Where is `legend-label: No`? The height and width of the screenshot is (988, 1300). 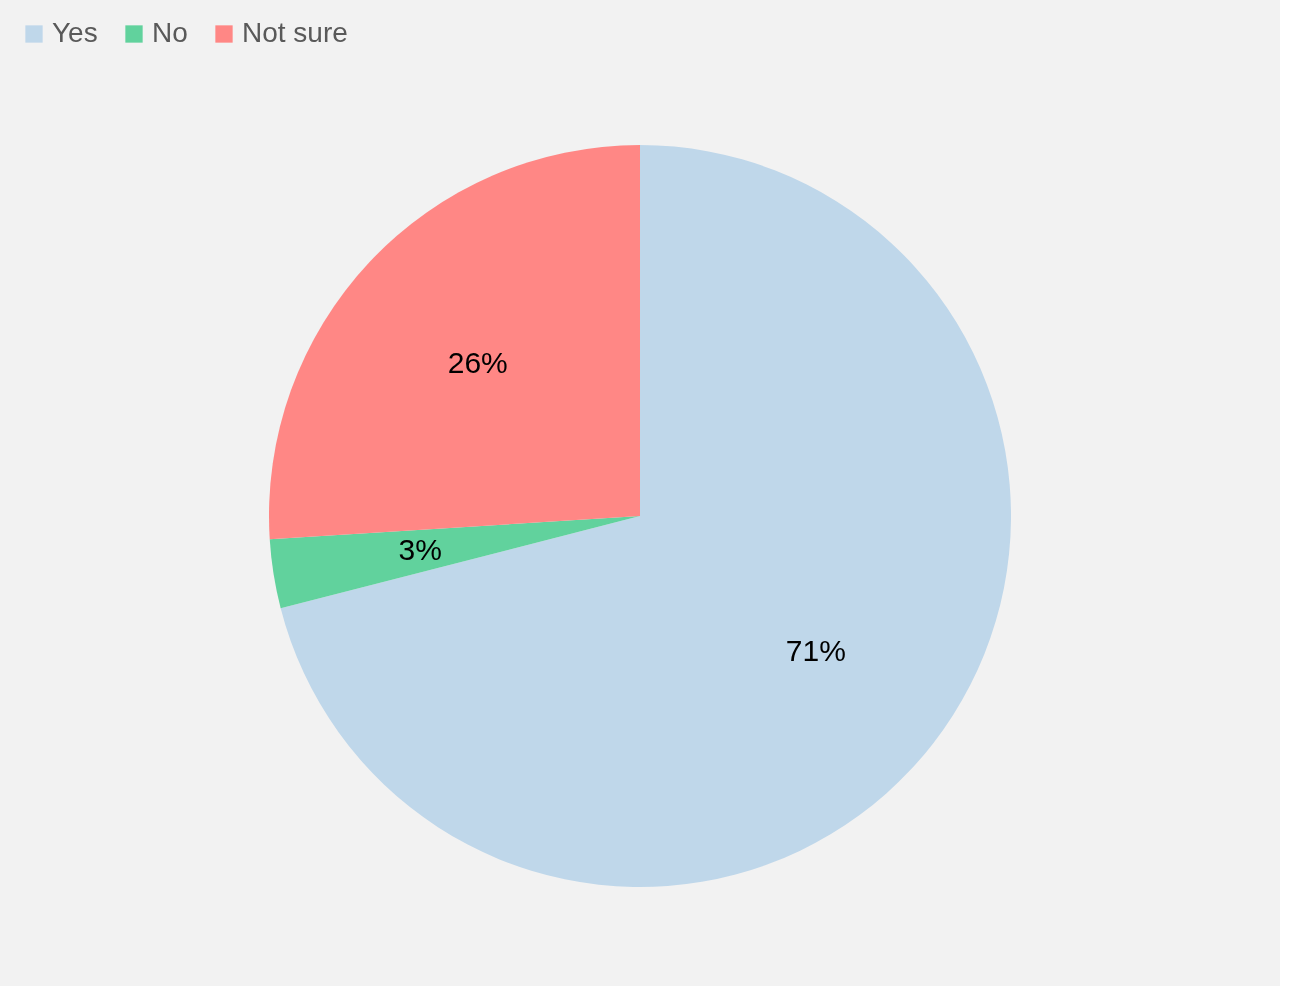
legend-label: No is located at coordinates (170, 32).